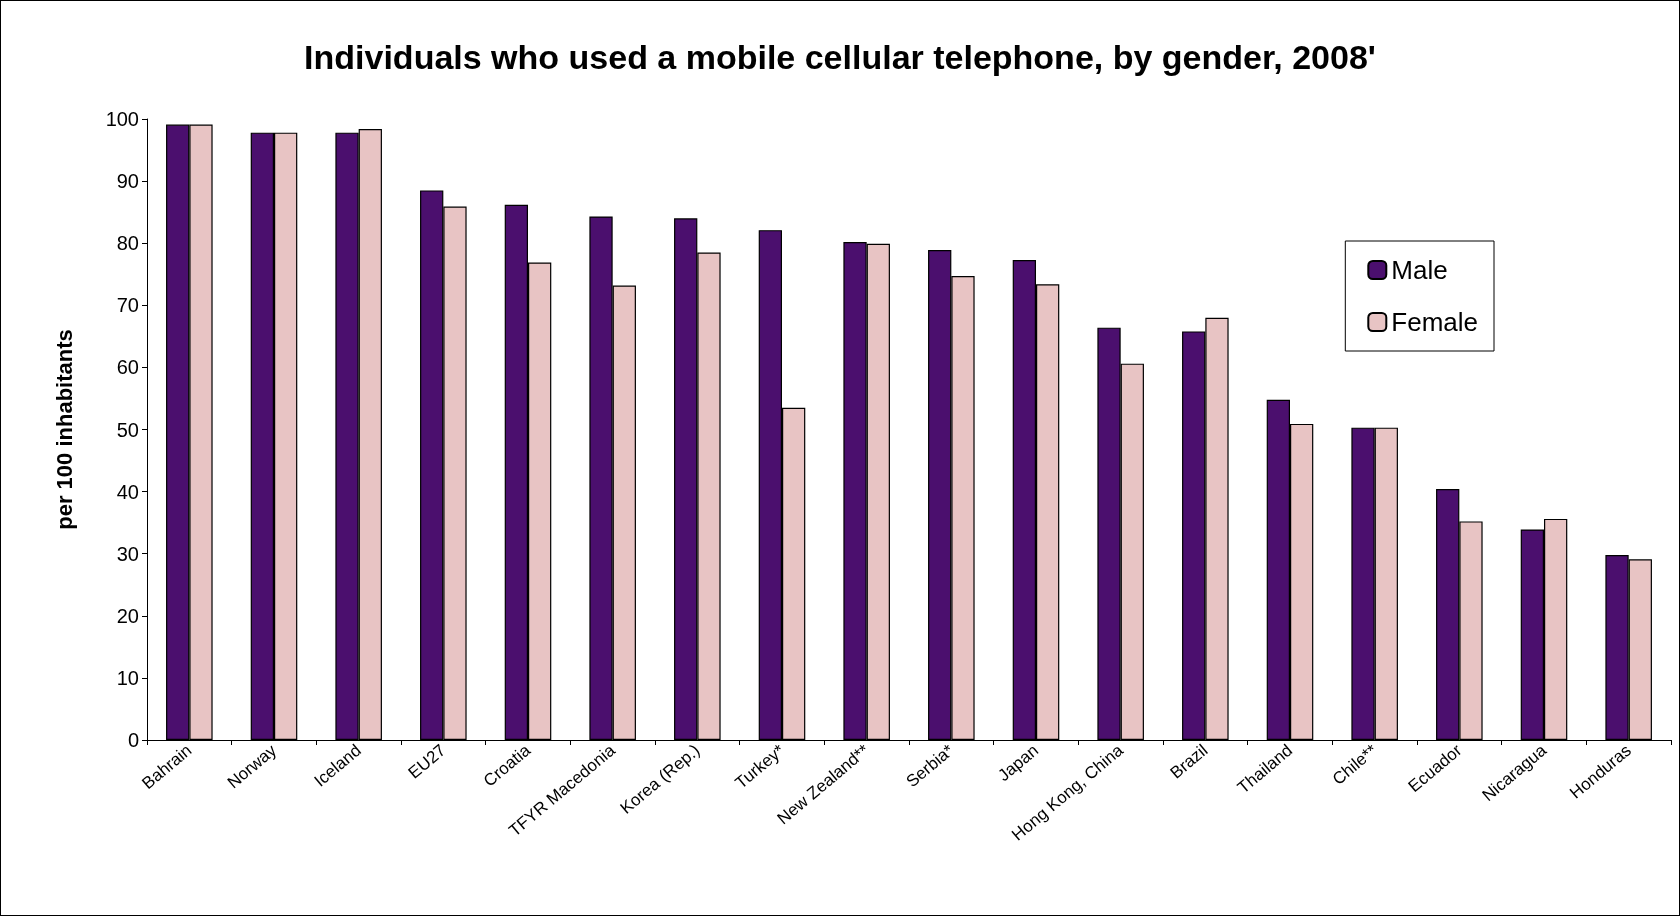  I want to click on y-tick-label: 80, so click(127, 243).